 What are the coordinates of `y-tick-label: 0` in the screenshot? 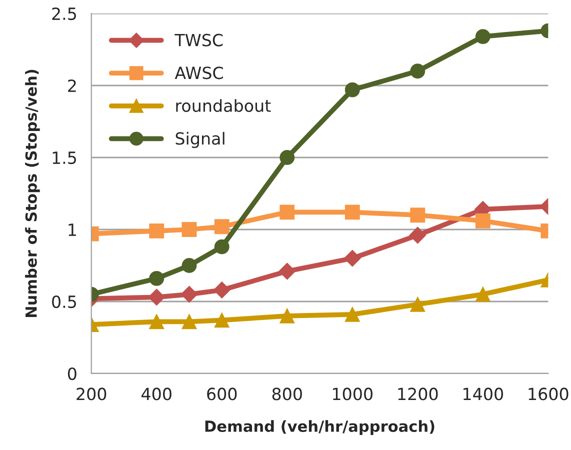 It's located at (72, 373).